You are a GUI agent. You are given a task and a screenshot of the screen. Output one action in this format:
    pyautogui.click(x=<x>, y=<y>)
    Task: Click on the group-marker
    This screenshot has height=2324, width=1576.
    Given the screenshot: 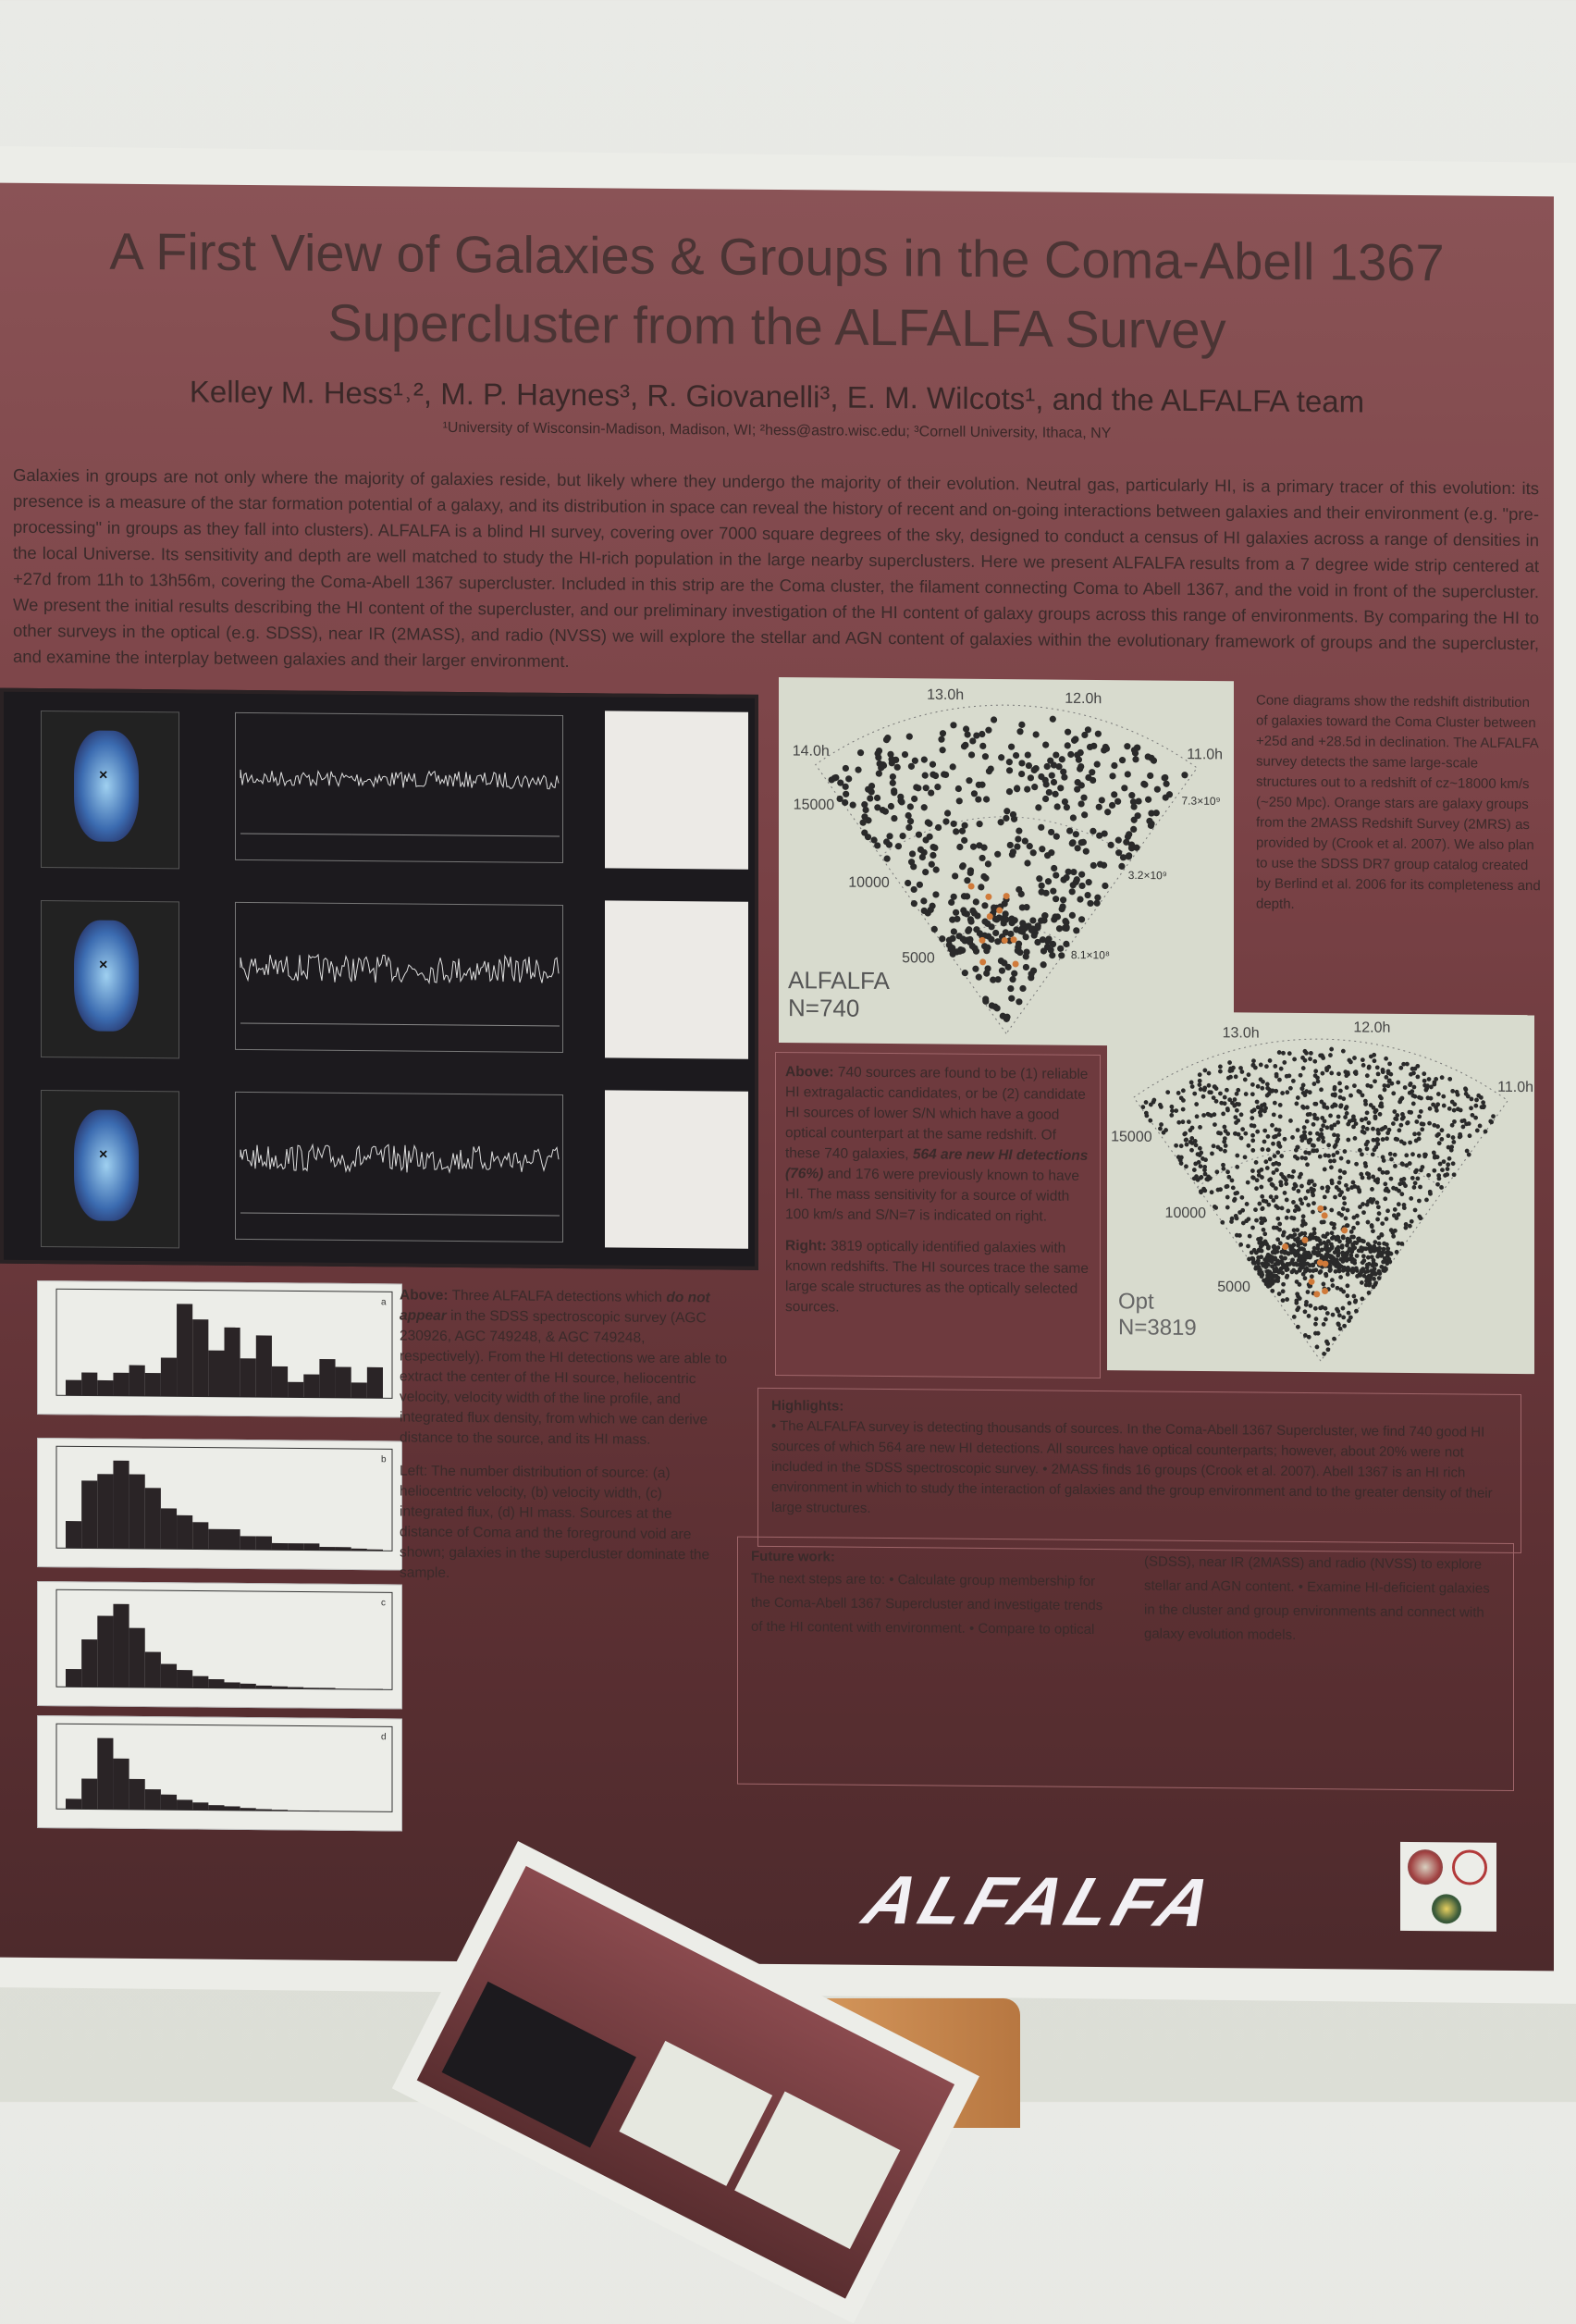 What is the action you would take?
    pyautogui.click(x=988, y=897)
    